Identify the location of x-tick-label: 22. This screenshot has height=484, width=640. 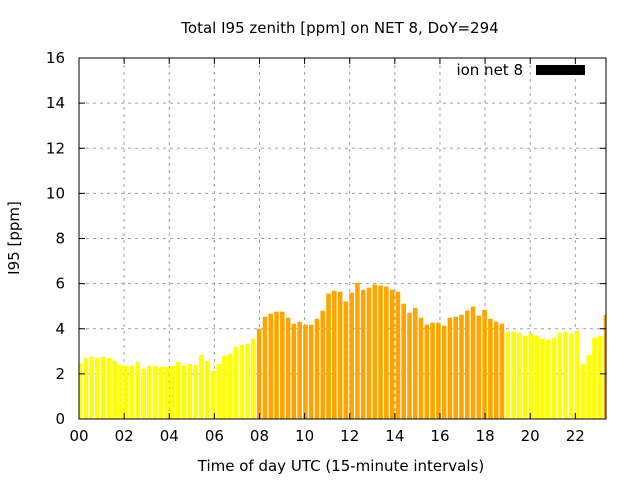
(575, 436).